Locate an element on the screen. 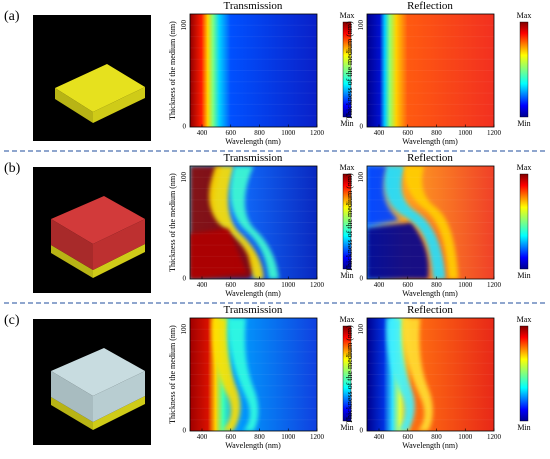 This screenshot has width=550, height=459. panel-label: (b) is located at coordinates (12, 168).